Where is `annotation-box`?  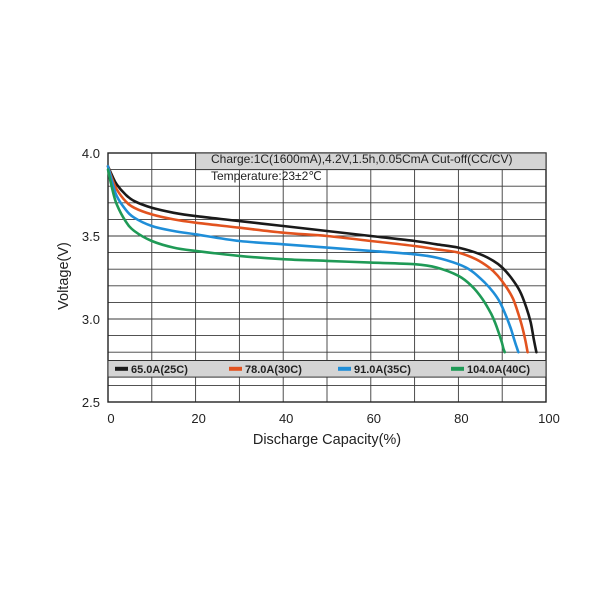
annotation-box is located at coordinates (371, 161).